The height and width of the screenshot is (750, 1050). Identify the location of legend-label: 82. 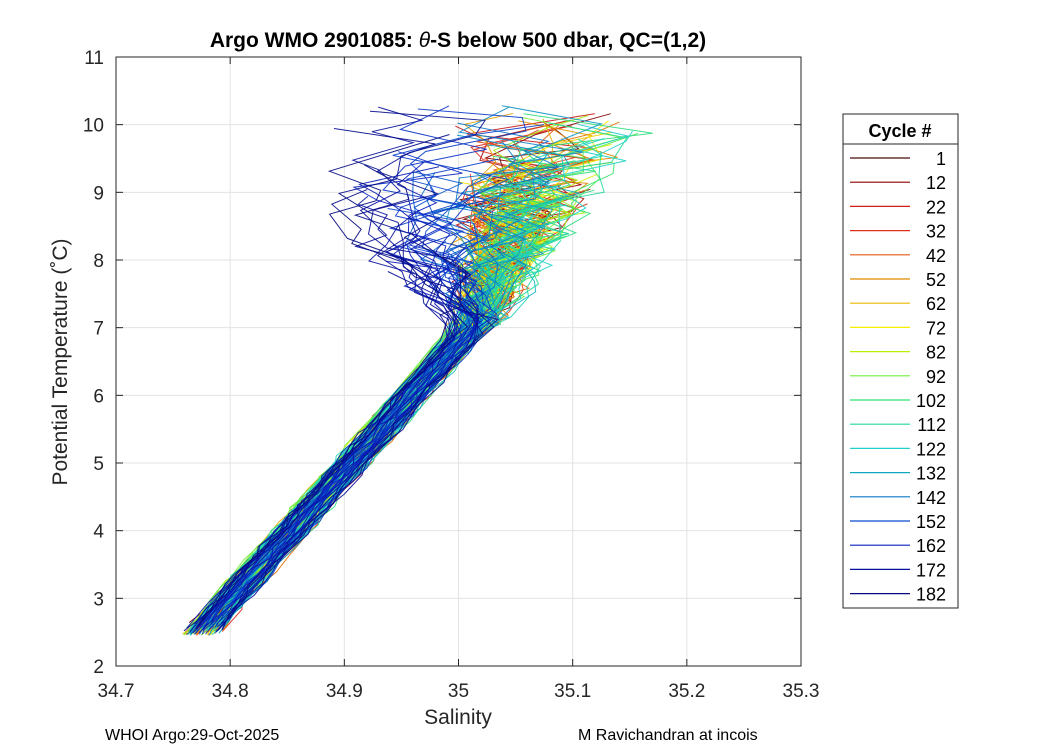
(936, 353).